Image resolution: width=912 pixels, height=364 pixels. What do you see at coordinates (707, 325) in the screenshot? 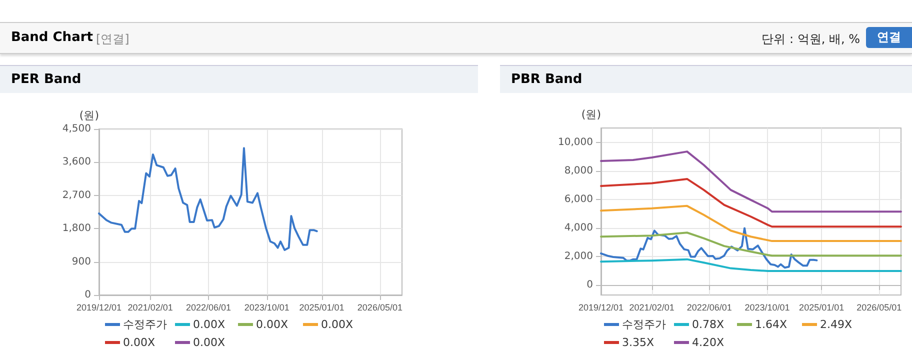
I see `legend-label: 0.78X` at bounding box center [707, 325].